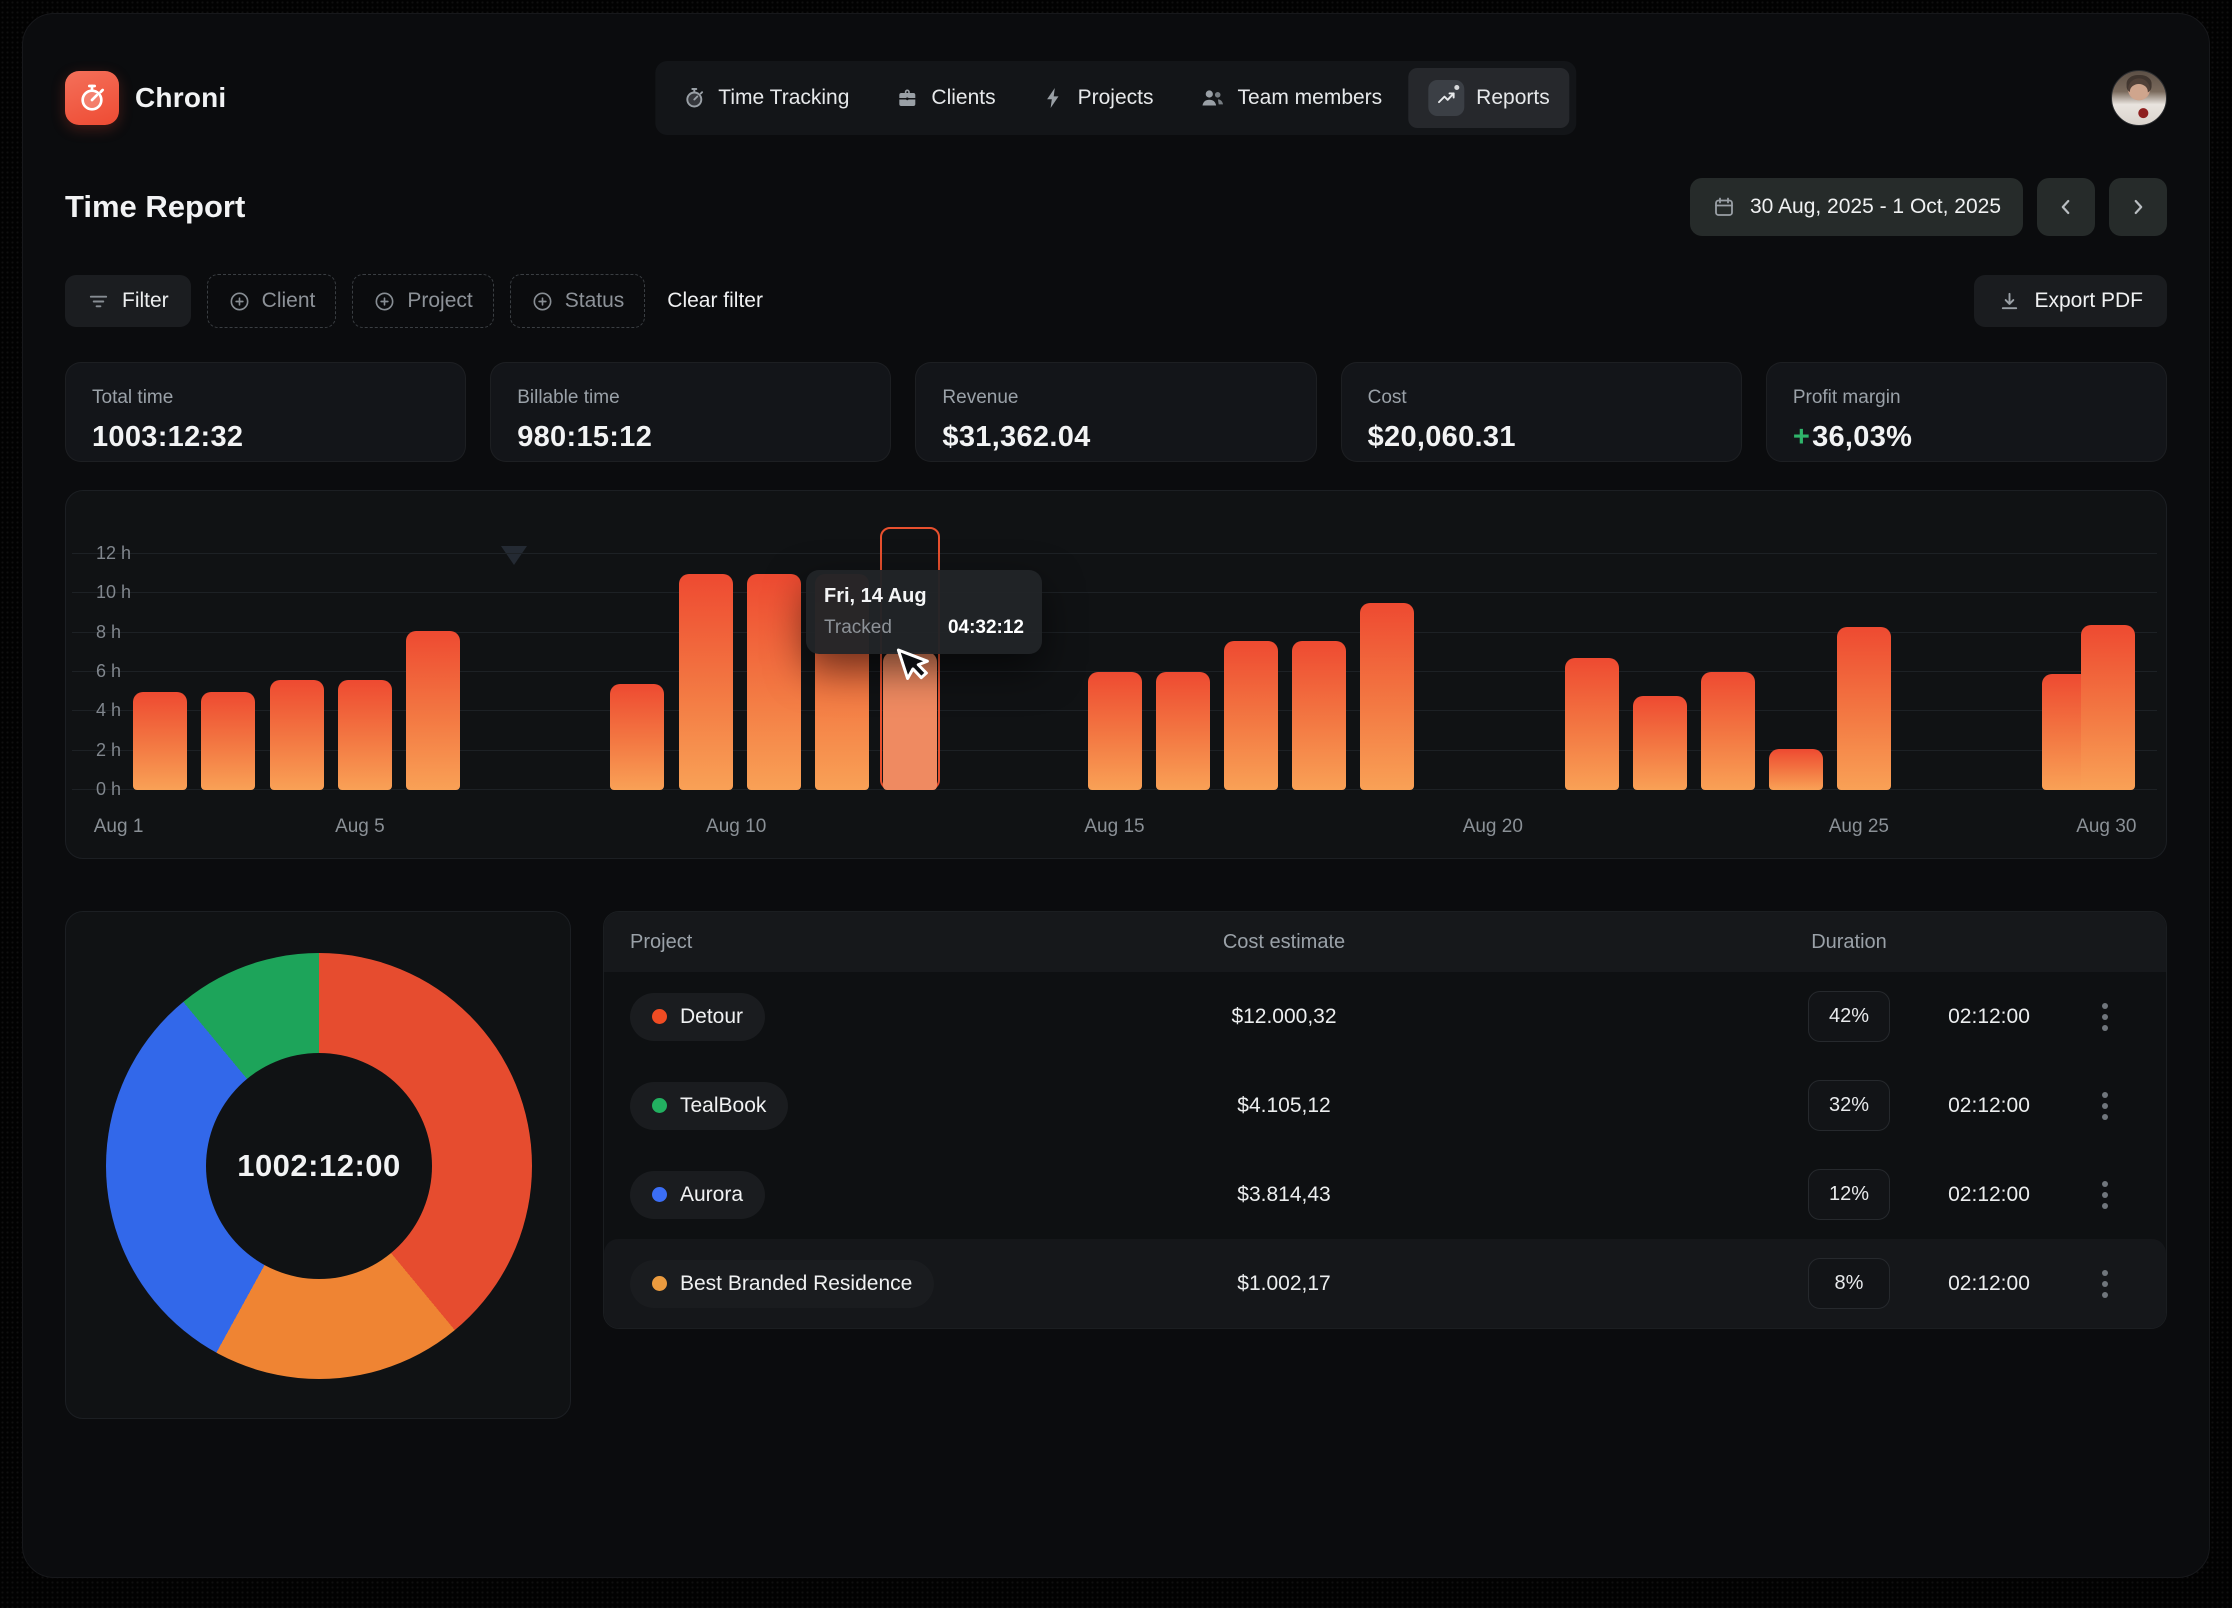 The width and height of the screenshot is (2232, 1608). I want to click on page-title: Time Report, so click(155, 206).